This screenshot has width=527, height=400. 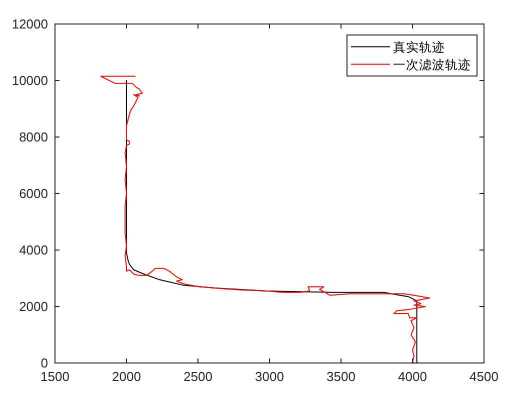 What do you see at coordinates (341, 376) in the screenshot?
I see `x-tick-label: 3500` at bounding box center [341, 376].